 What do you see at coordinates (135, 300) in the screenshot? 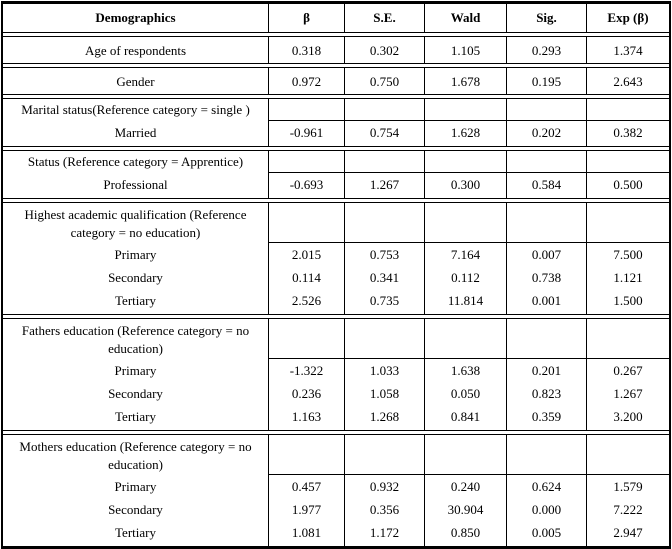
I see `sub-item-label: Tertiary` at bounding box center [135, 300].